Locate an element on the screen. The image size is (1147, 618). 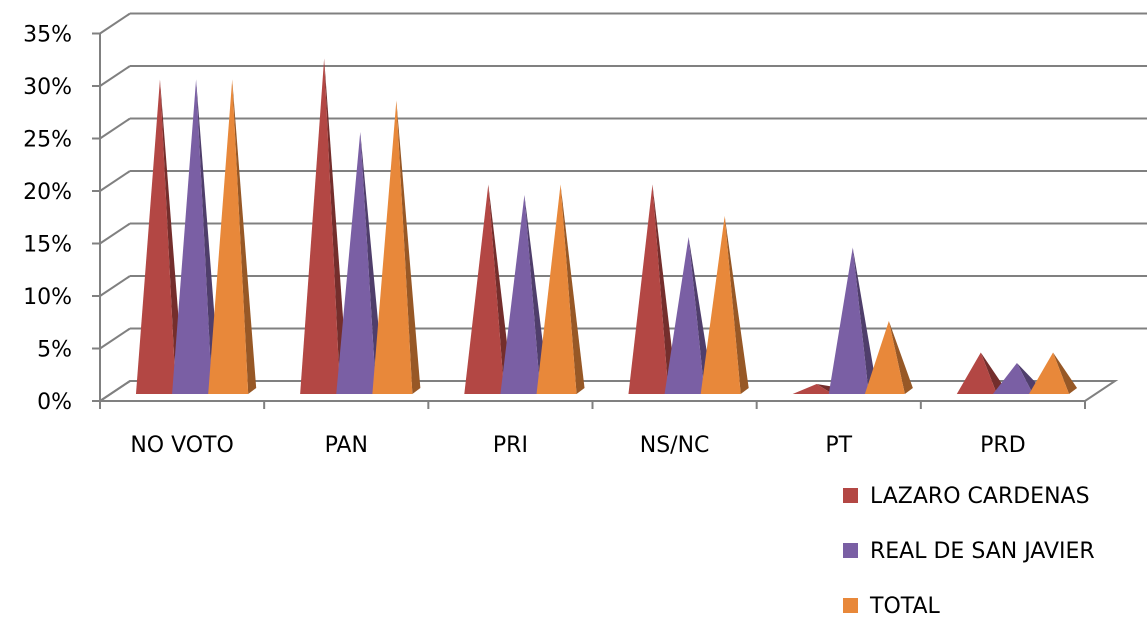
legend-label: LAZARO CARDENAS is located at coordinates (980, 496).